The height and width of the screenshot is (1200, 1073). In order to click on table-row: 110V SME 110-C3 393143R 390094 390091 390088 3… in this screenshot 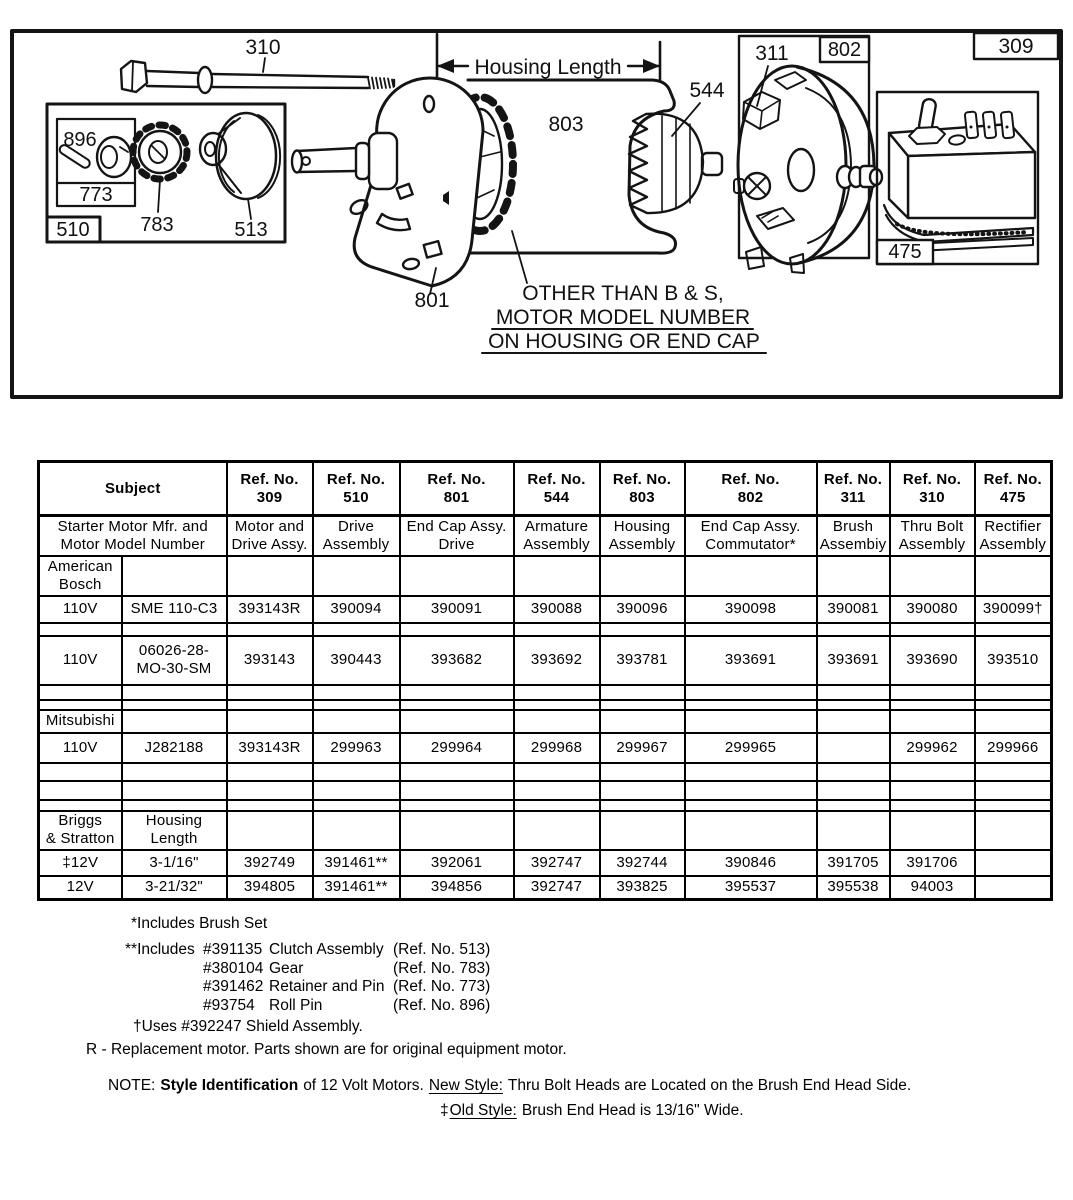, I will do `click(545, 609)`.